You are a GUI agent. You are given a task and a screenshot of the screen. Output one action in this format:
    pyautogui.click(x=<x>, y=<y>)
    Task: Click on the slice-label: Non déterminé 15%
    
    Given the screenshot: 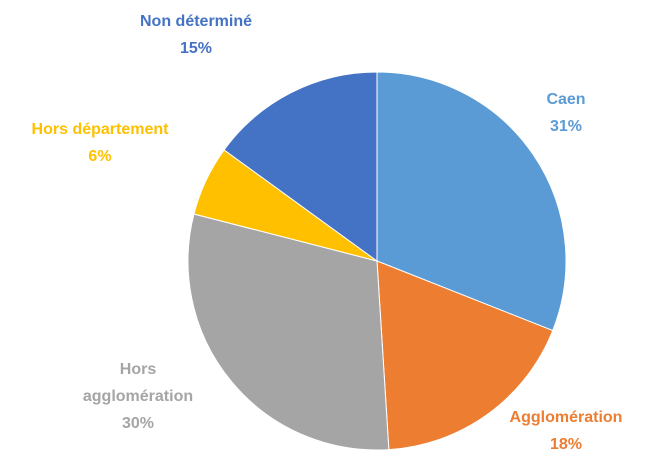 What is the action you would take?
    pyautogui.click(x=196, y=35)
    